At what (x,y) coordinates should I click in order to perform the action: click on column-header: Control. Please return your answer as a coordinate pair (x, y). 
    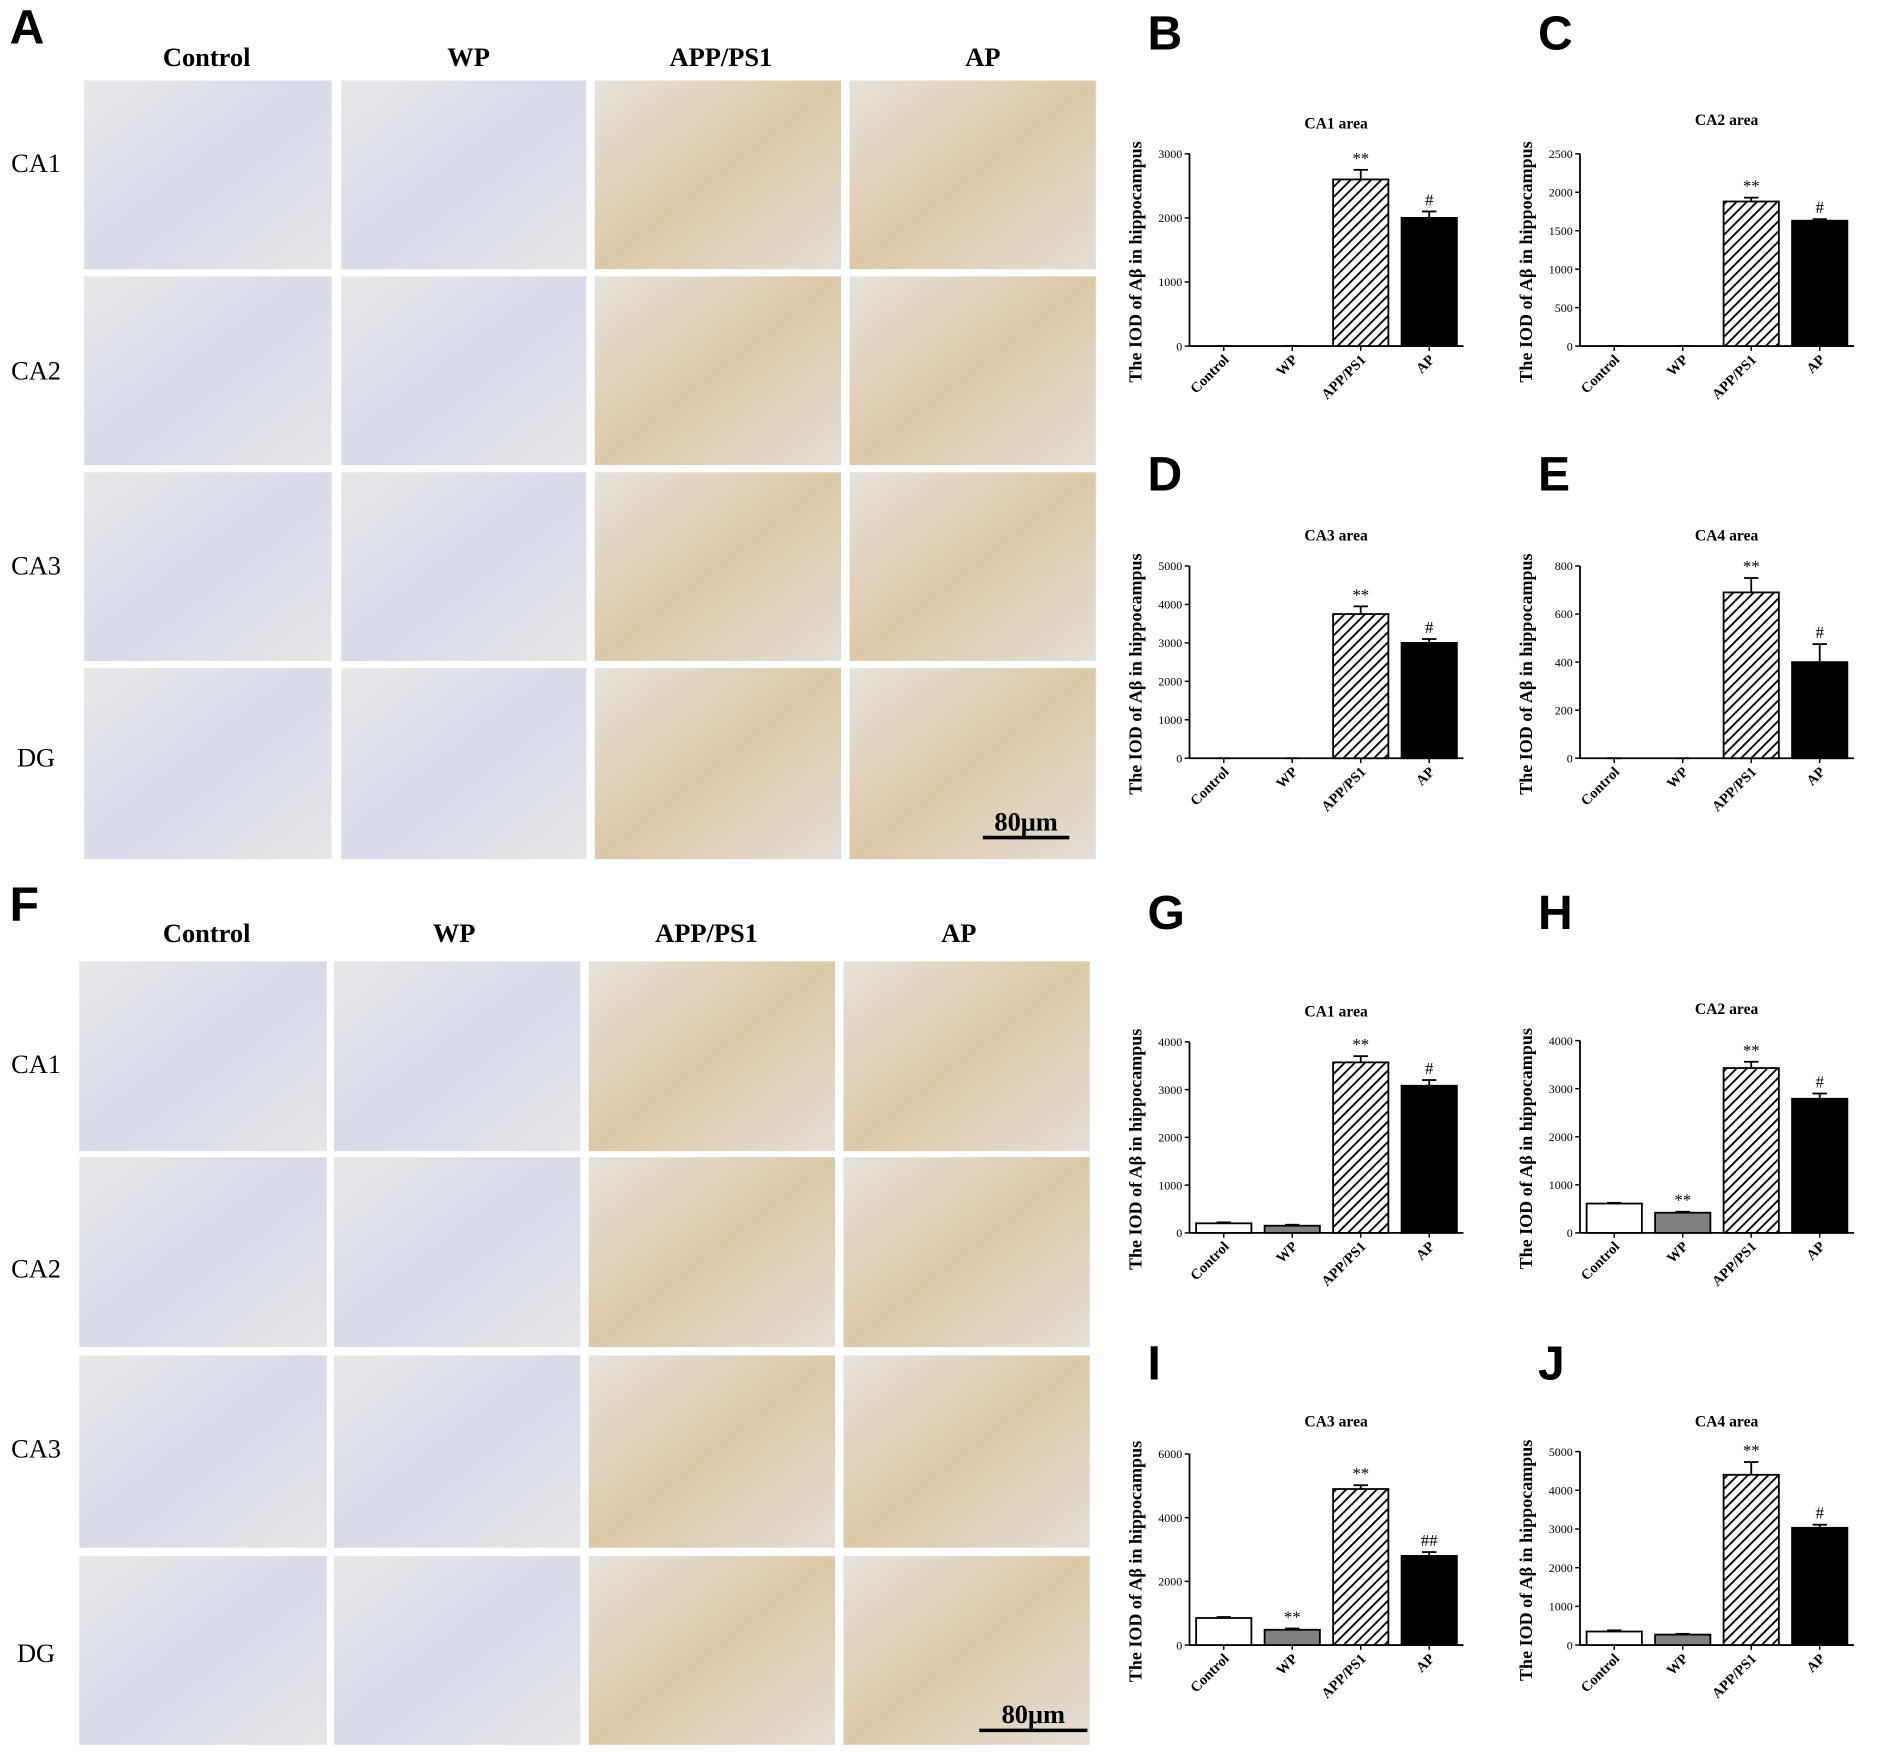
    Looking at the image, I should click on (207, 57).